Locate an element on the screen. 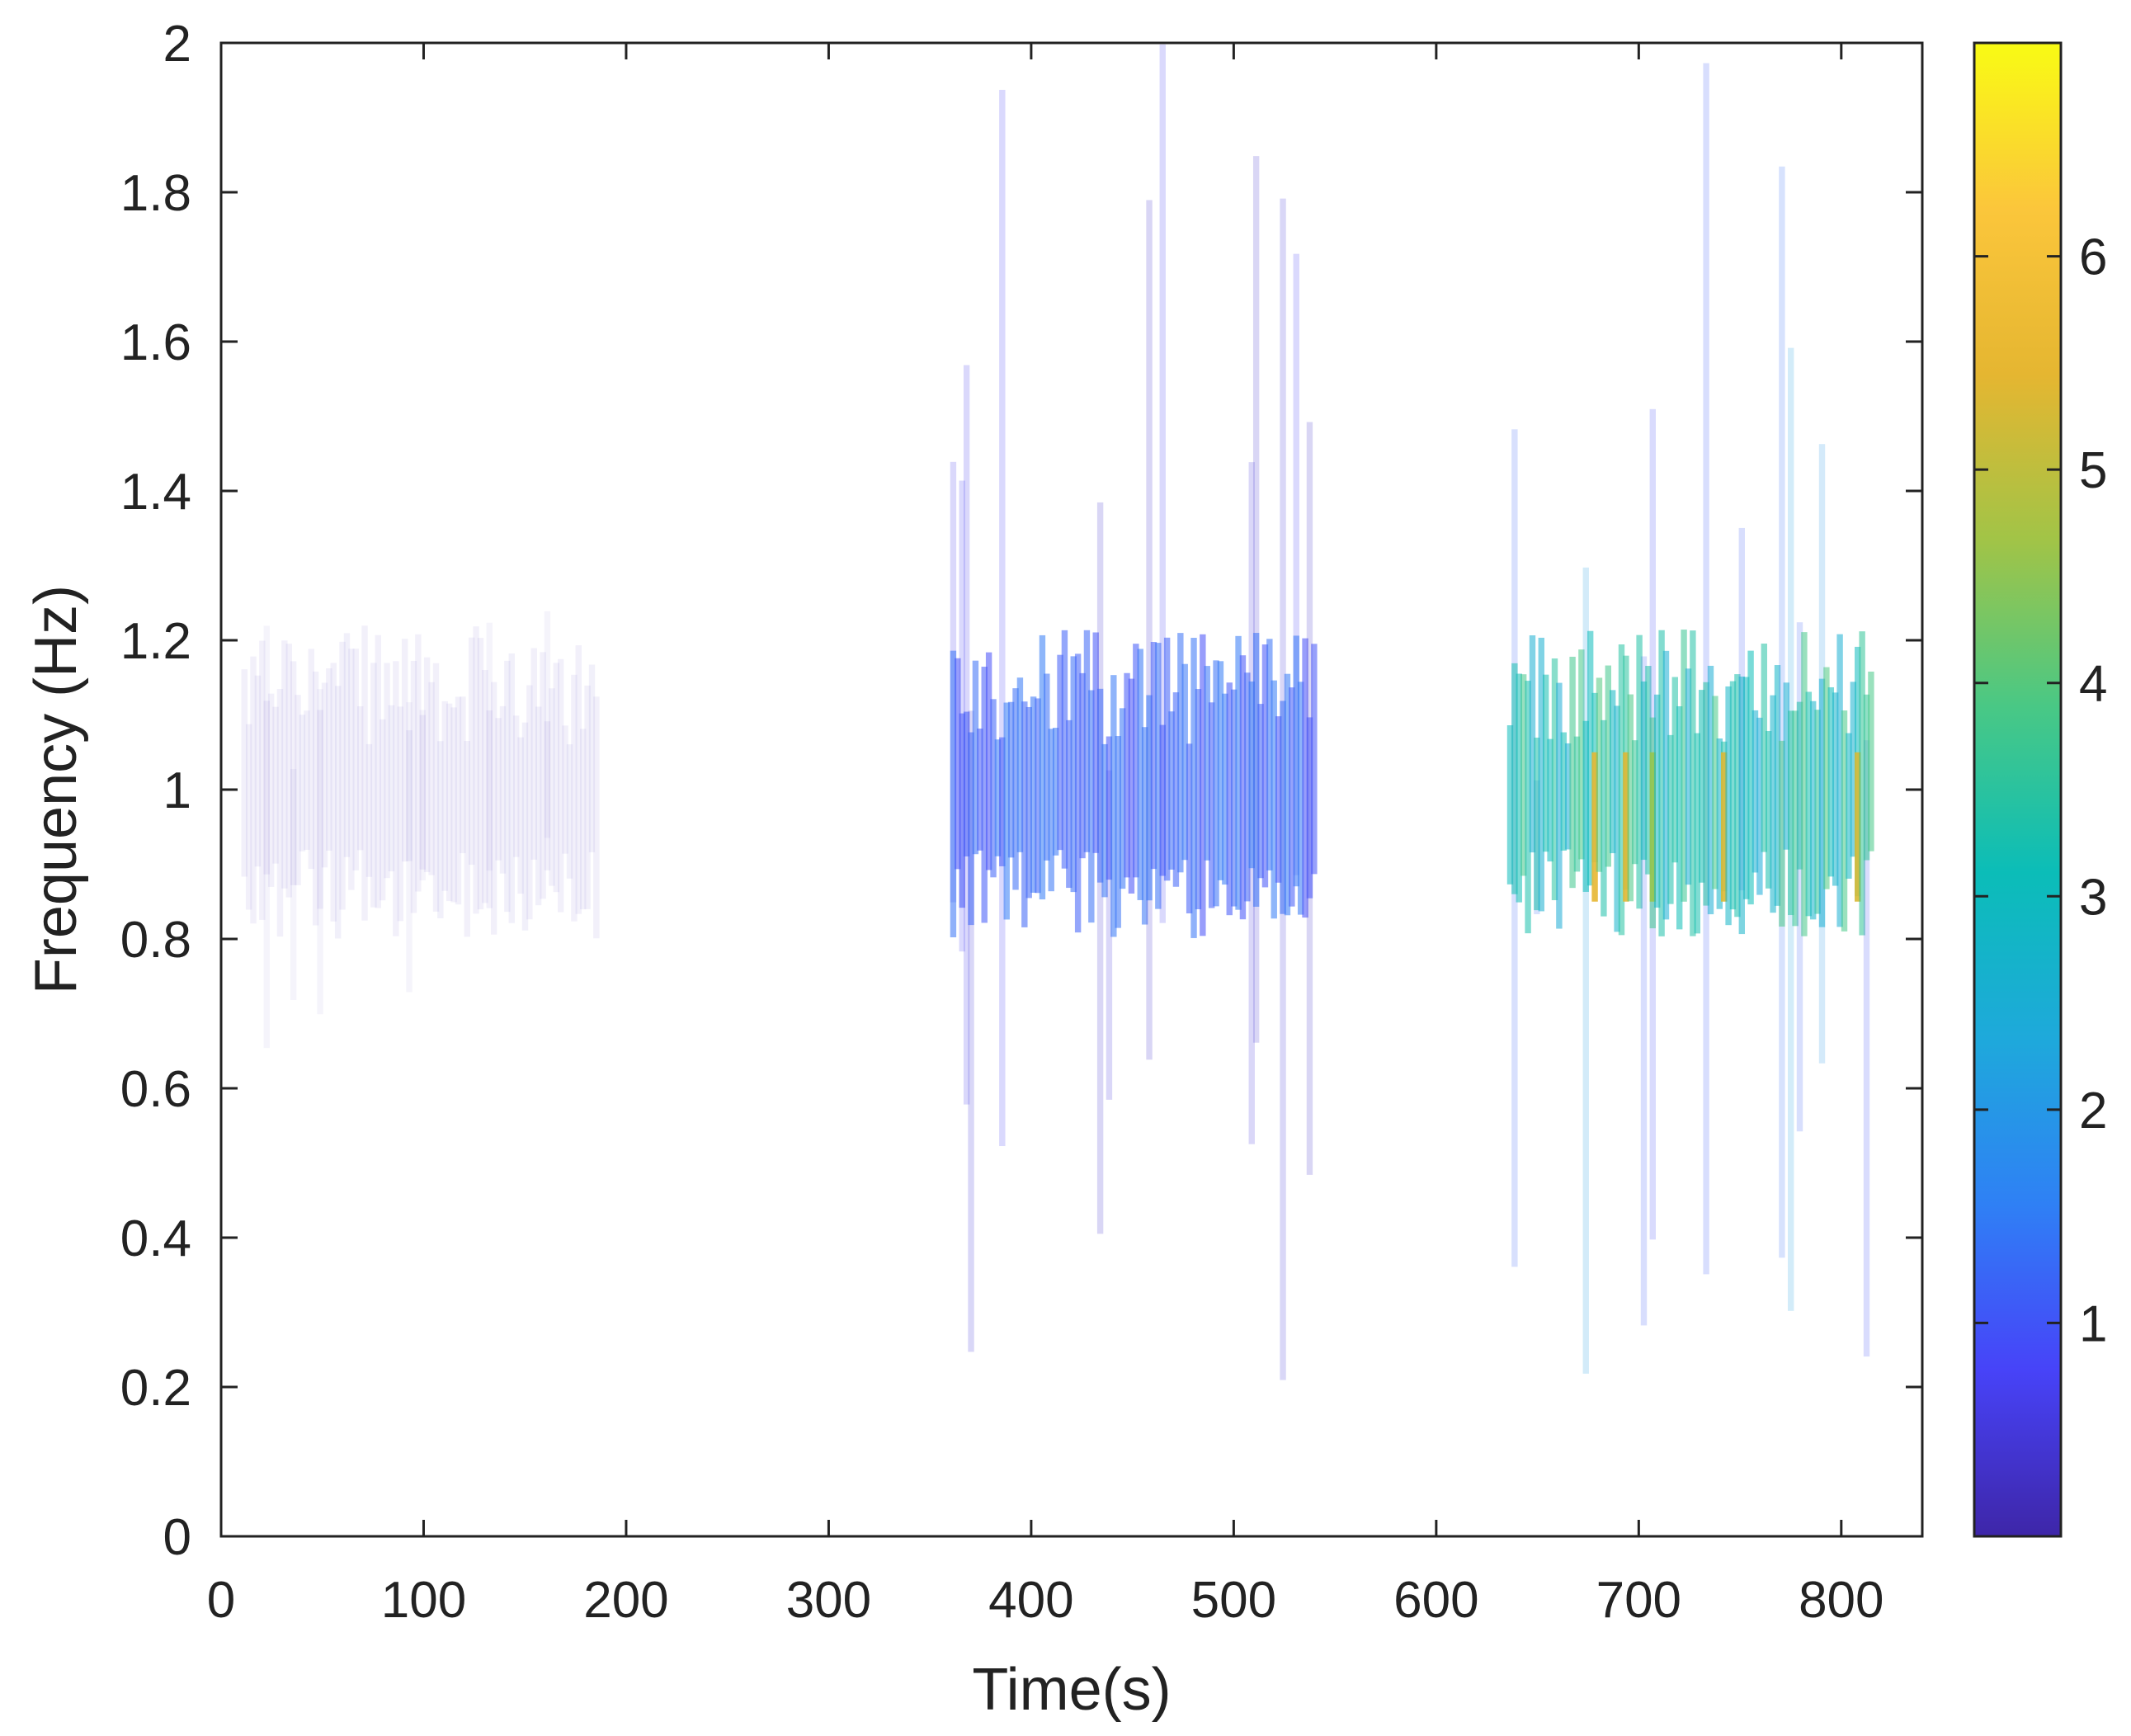  y-axis-title: Frequency (Hz) is located at coordinates (56, 789).